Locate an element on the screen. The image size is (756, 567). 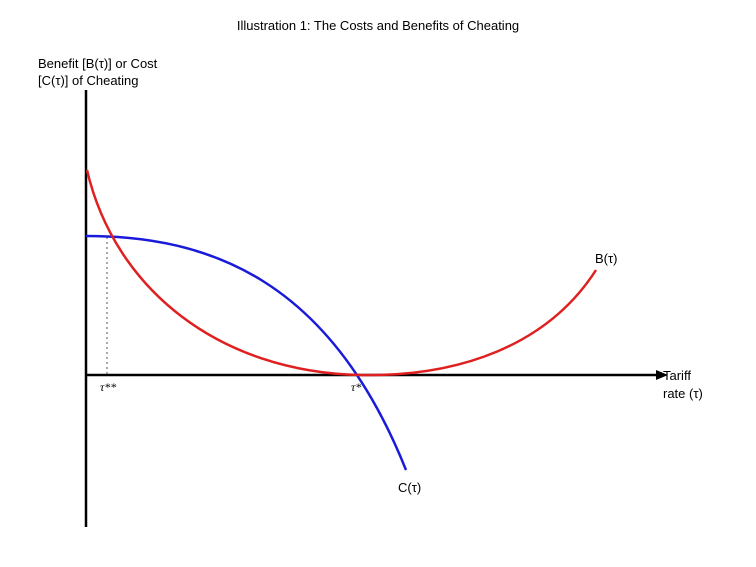
x-axis-label: Tariff rate (τ) is located at coordinates (683, 385).